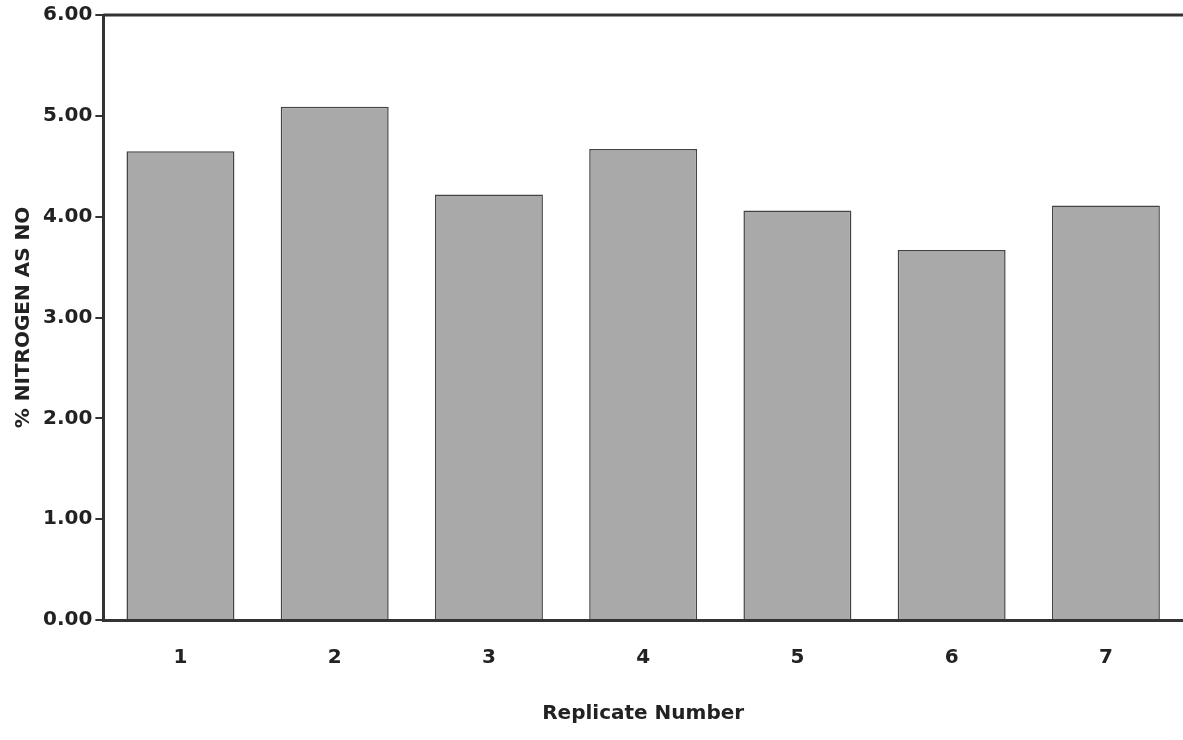 The height and width of the screenshot is (740, 1183). Describe the element at coordinates (67, 214) in the screenshot. I see `y-tick-label: 4.00` at that location.